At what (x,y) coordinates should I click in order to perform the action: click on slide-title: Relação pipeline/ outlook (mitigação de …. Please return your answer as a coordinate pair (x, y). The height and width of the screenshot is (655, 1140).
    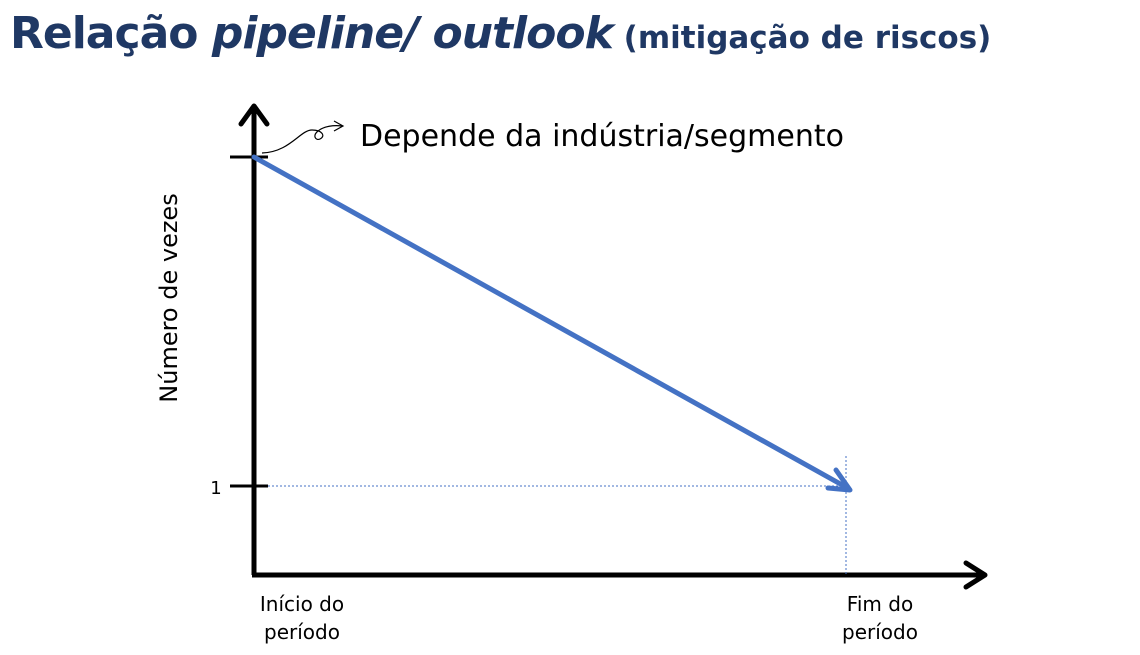
    Looking at the image, I should click on (500, 34).